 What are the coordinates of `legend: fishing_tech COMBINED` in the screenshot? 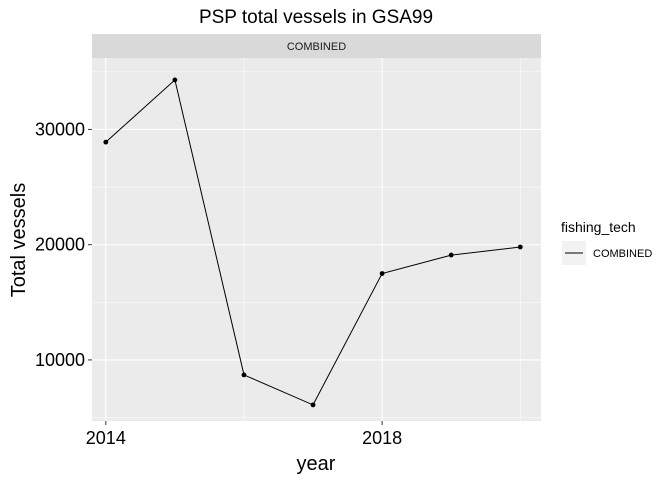 It's located at (606, 242).